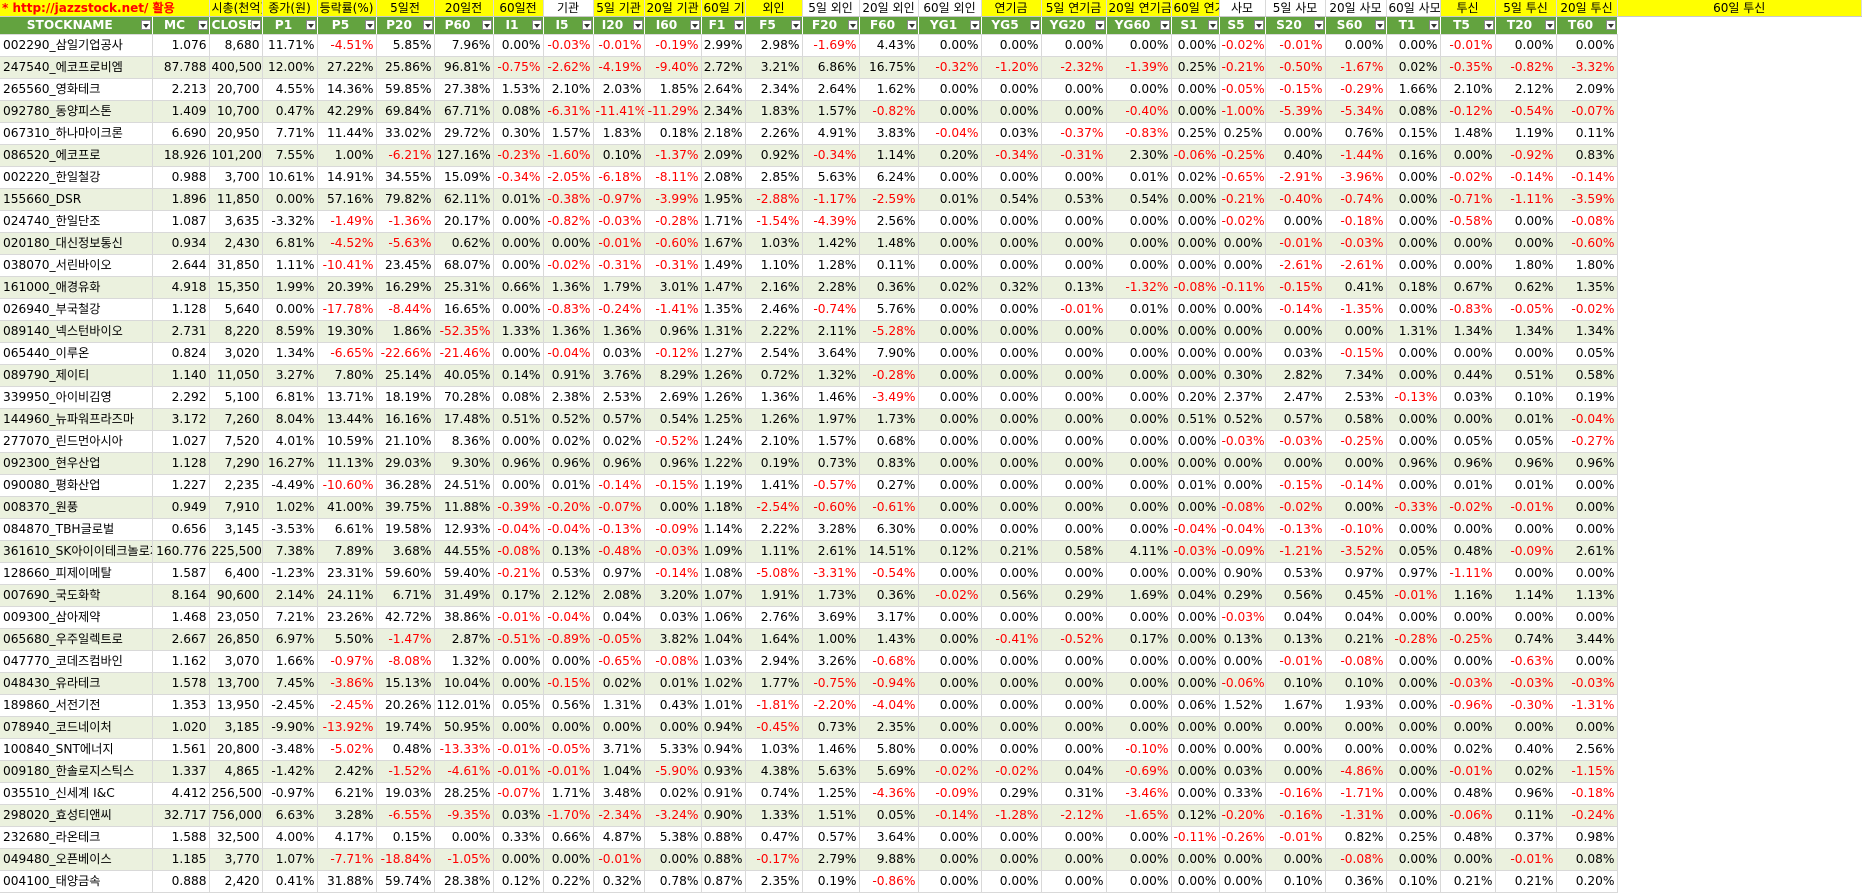  Describe the element at coordinates (1587, 551) in the screenshot. I see `cell-t60: 2.61%` at that location.